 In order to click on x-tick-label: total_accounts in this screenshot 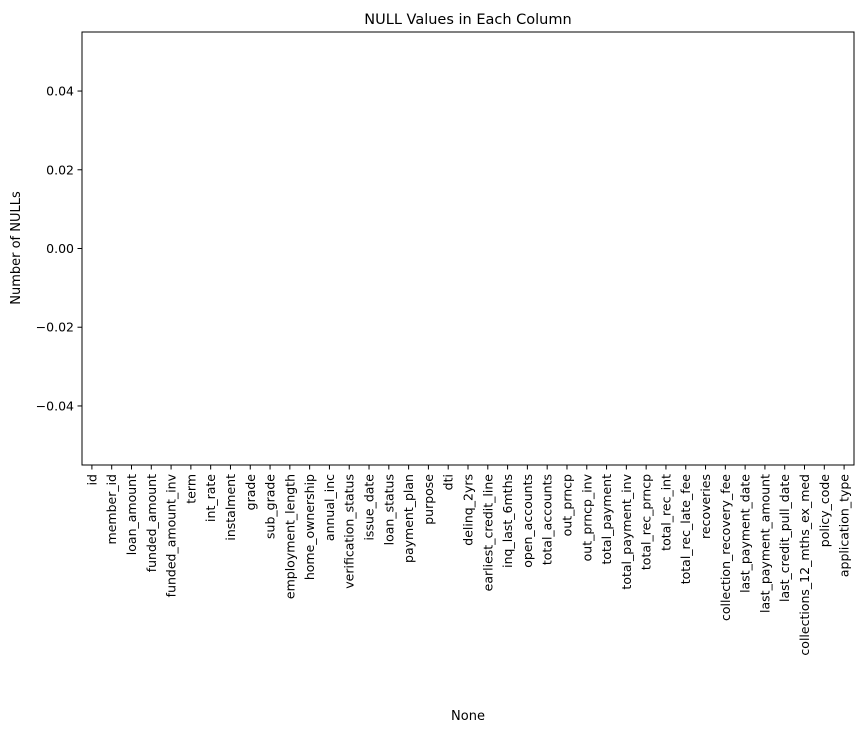, I will do `click(547, 519)`.